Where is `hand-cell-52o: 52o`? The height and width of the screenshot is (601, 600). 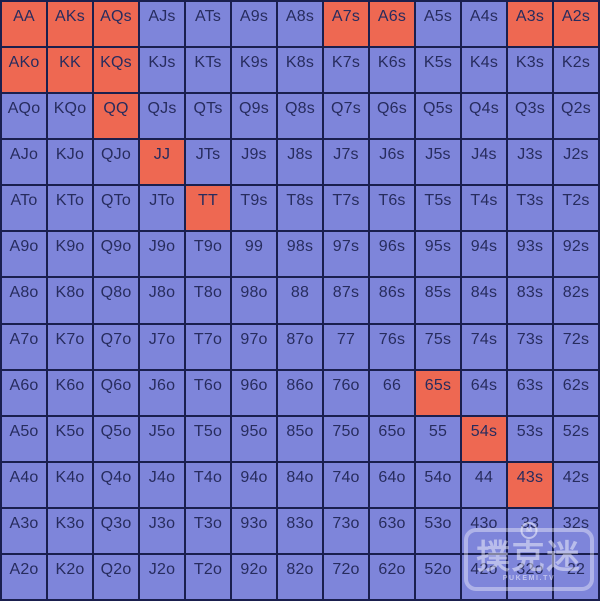 hand-cell-52o: 52o is located at coordinates (438, 576).